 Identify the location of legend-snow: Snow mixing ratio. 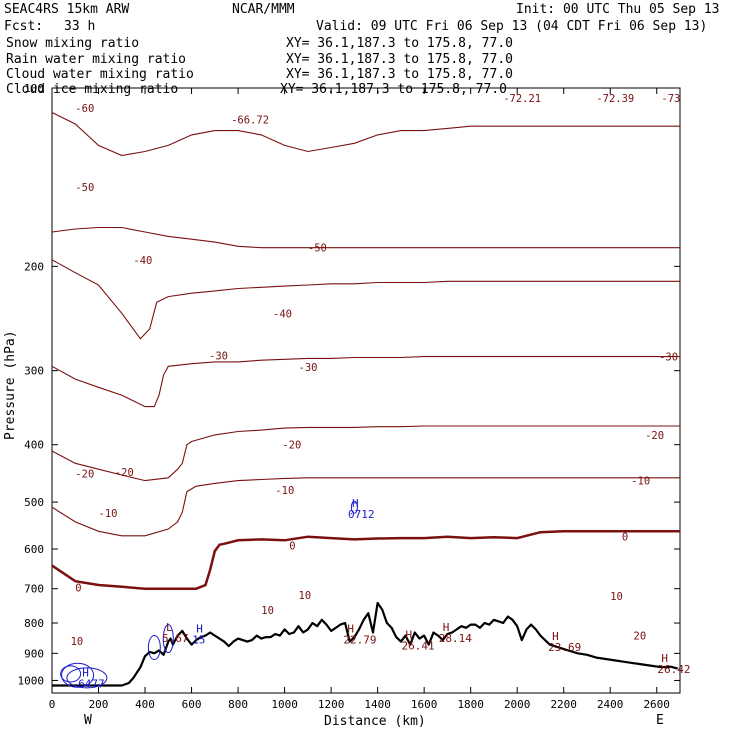
(72, 43).